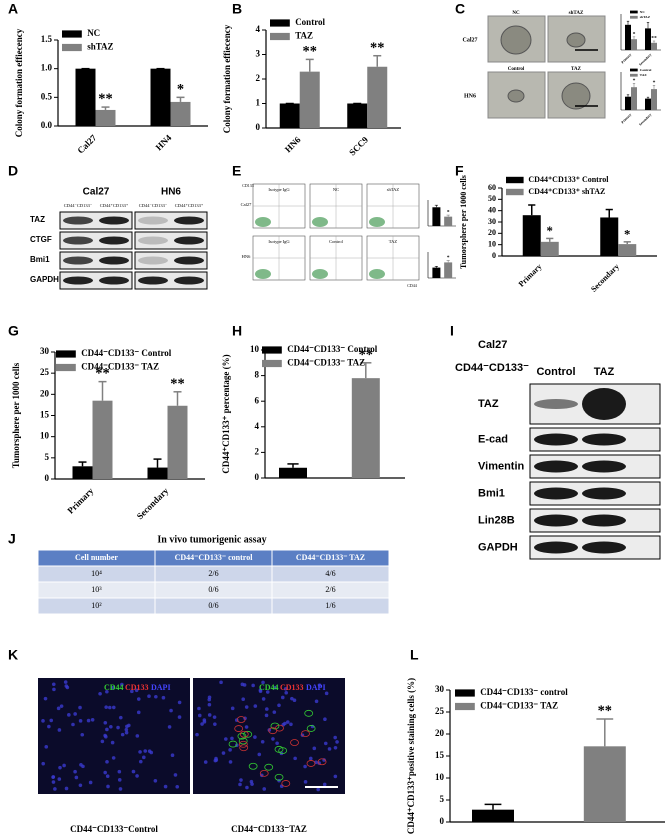  What do you see at coordinates (114, 687) in the screenshot?
I see `stain-label: CD44` at bounding box center [114, 687].